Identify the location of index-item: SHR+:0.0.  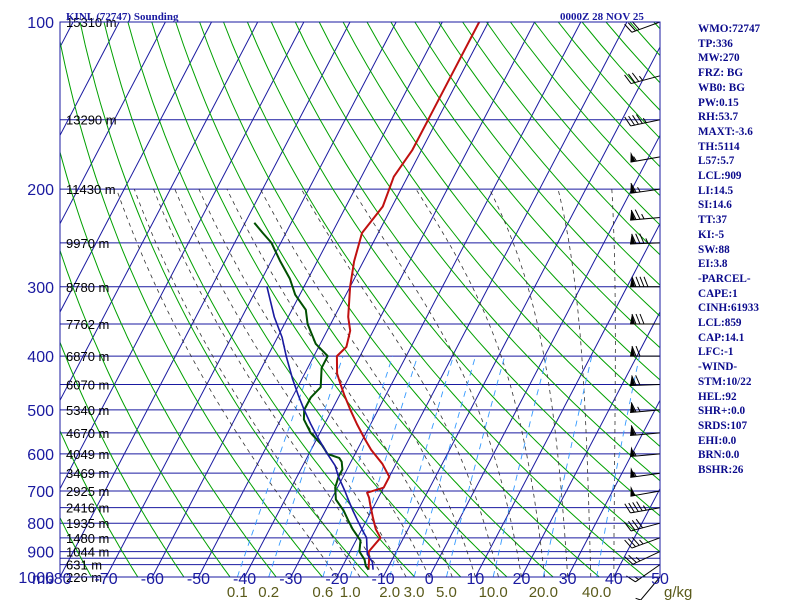
(722, 411).